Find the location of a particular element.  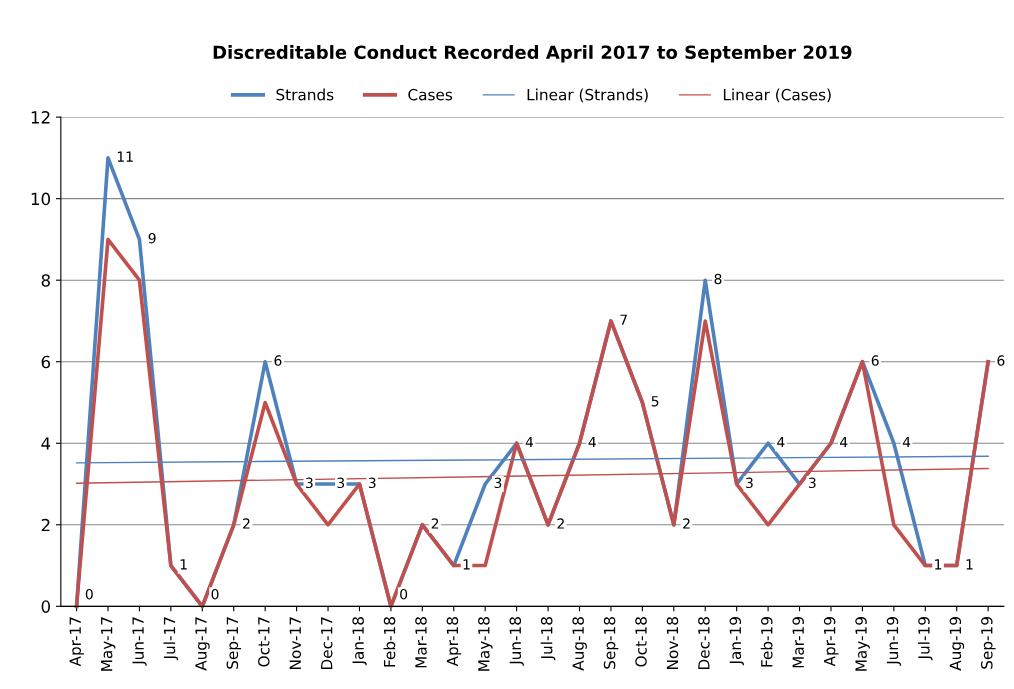

x-tick-label: Dec-18 is located at coordinates (704, 643).